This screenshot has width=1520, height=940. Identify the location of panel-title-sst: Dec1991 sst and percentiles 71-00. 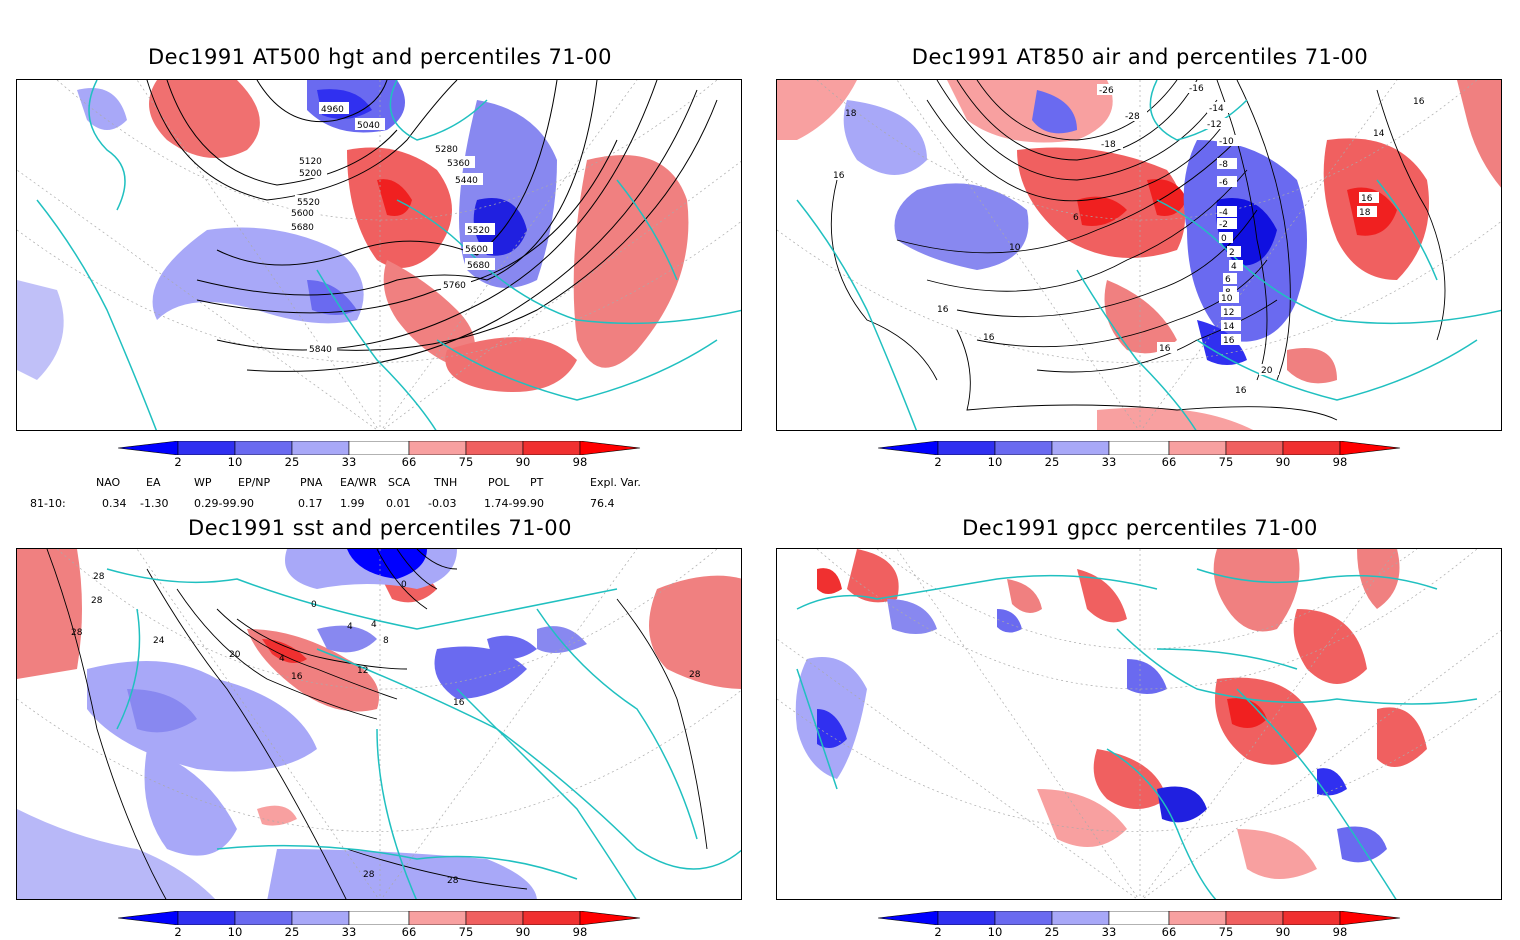
(380, 528).